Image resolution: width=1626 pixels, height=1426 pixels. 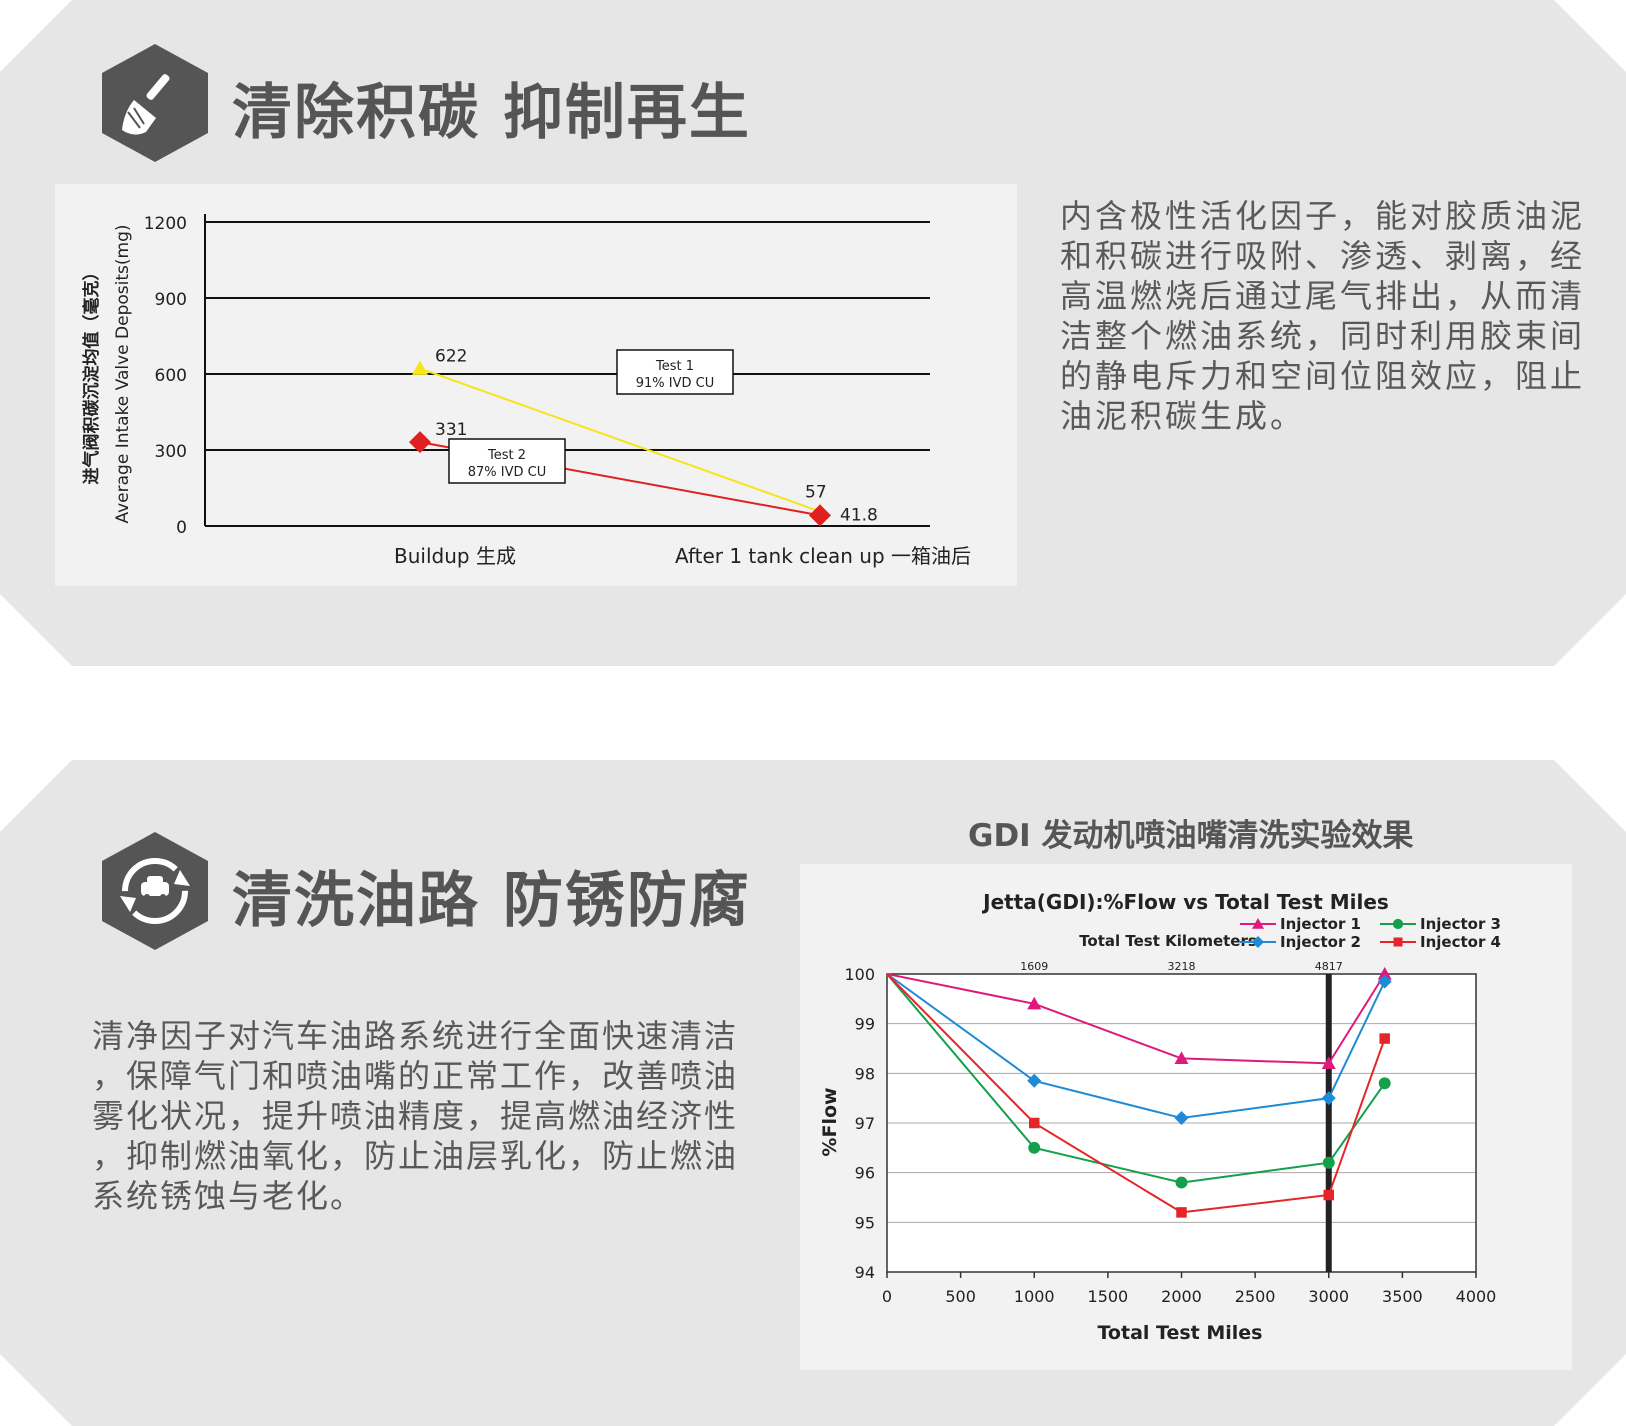 What do you see at coordinates (674, 366) in the screenshot?
I see `annotation-title: Test 1` at bounding box center [674, 366].